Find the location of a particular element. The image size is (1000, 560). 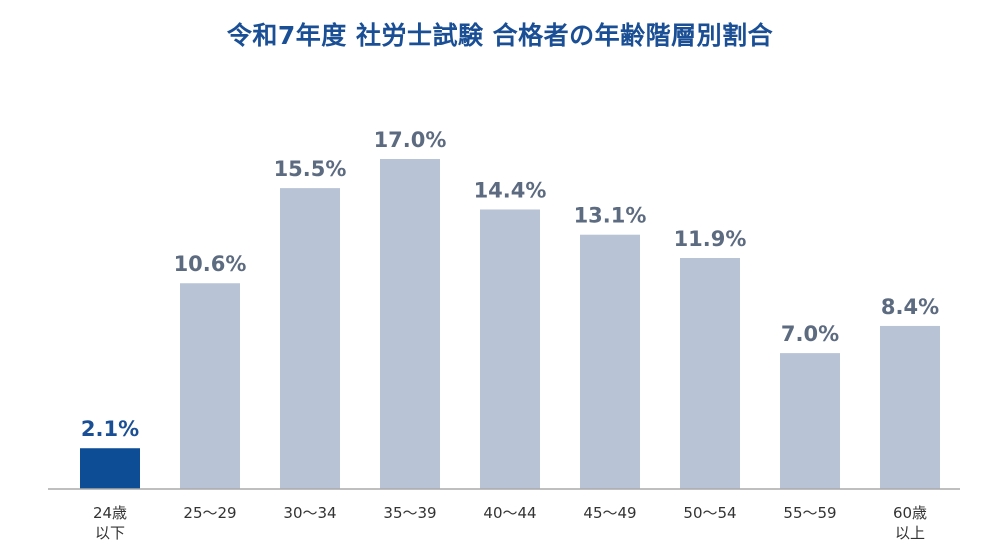

tick-label-2: 30〜34 is located at coordinates (309, 513).